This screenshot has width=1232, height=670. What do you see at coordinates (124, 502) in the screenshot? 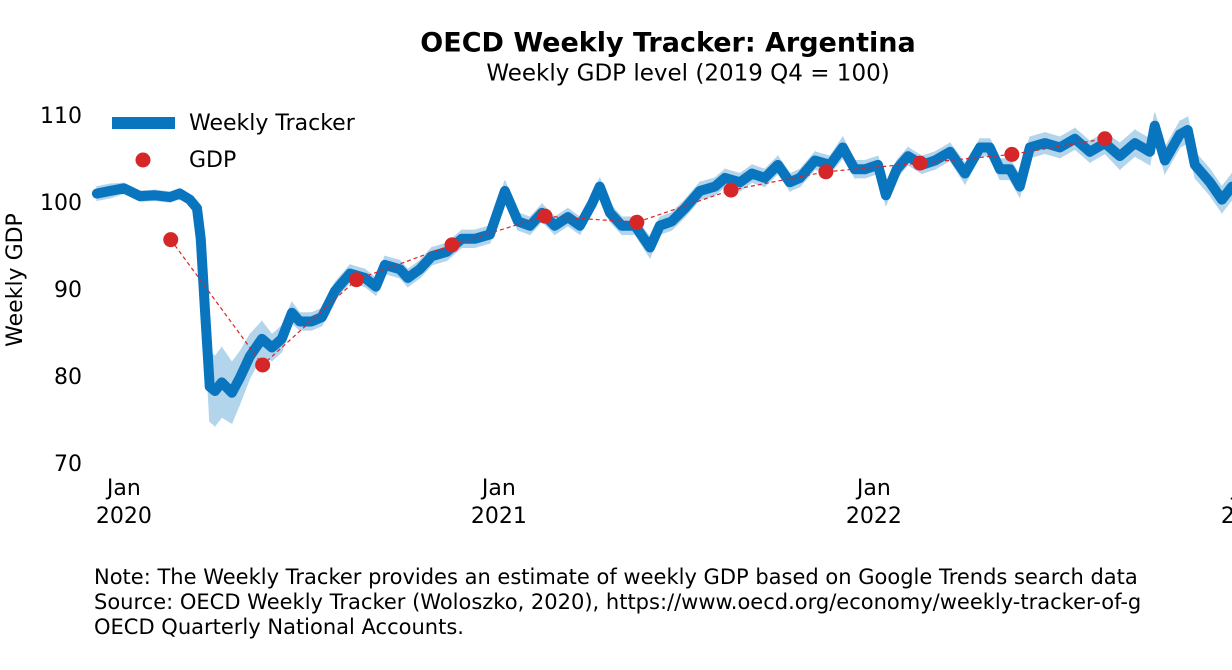
I see `x-tick-label: Jan 2020` at bounding box center [124, 502].